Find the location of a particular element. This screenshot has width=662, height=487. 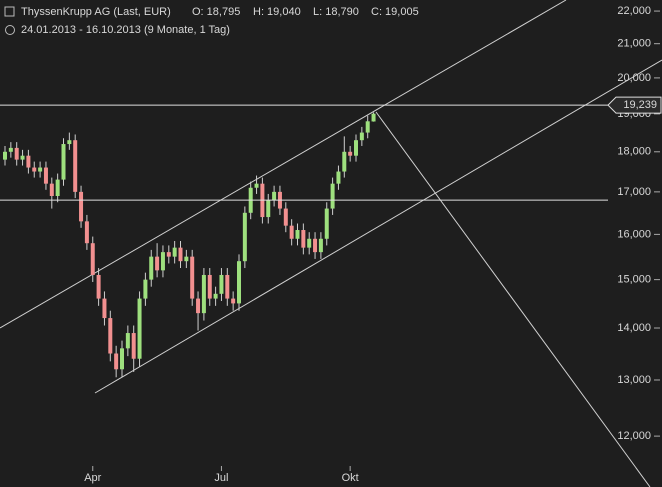

y-tick-label: 13,000 is located at coordinates (634, 380).